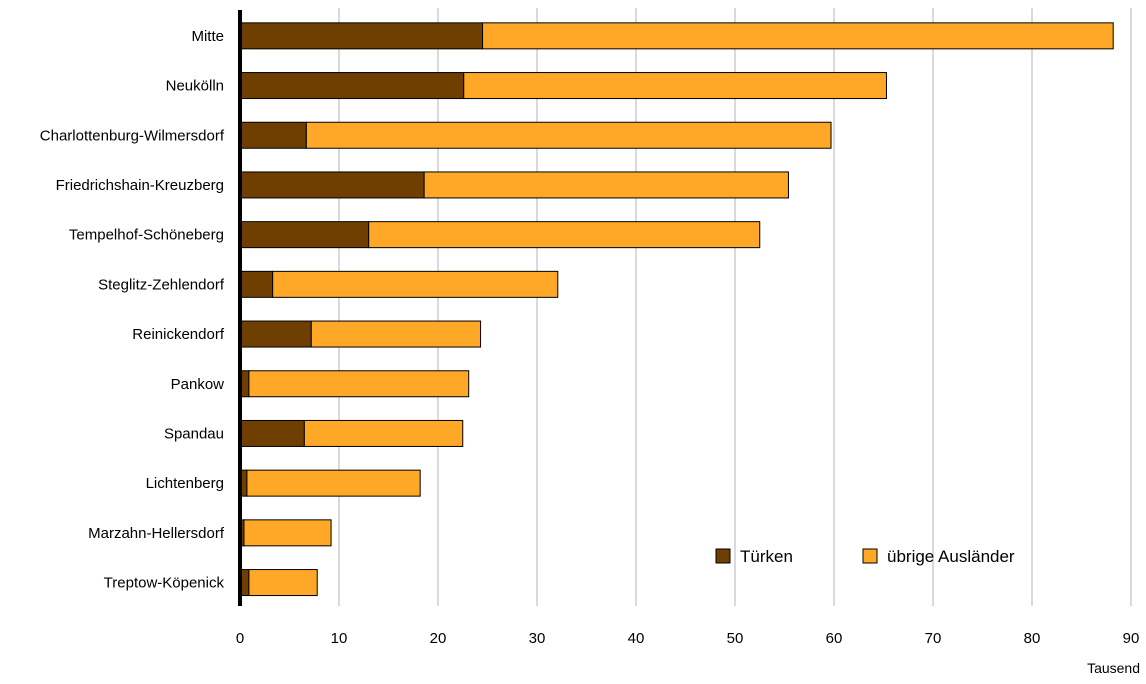 This screenshot has width=1146, height=684. I want to click on category-label: Steglitz-Zehlendorf, so click(161, 284).